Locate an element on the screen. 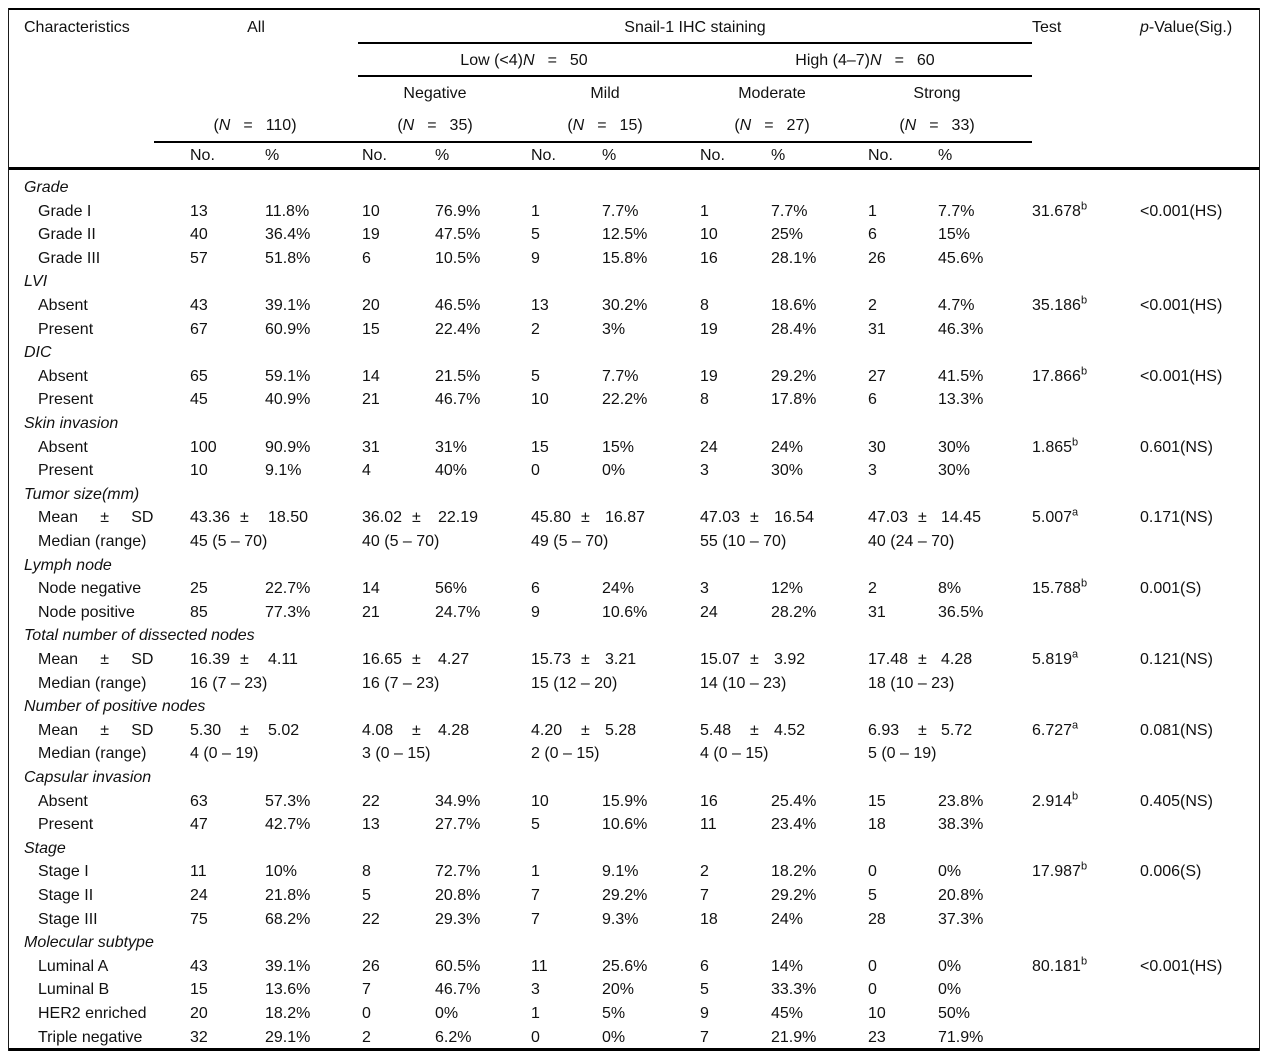  cell-count: 25 is located at coordinates (199, 589).